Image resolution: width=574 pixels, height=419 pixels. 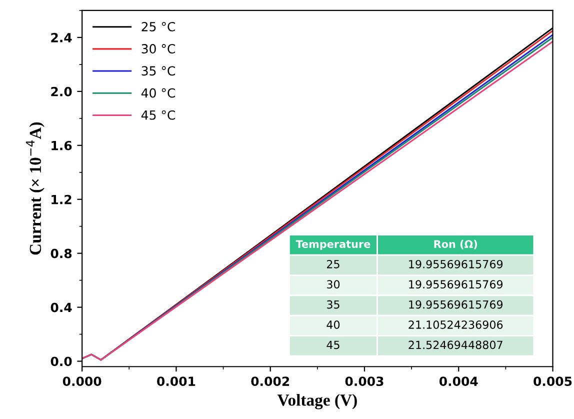 What do you see at coordinates (158, 93) in the screenshot?
I see `legend-label: 40 °C` at bounding box center [158, 93].